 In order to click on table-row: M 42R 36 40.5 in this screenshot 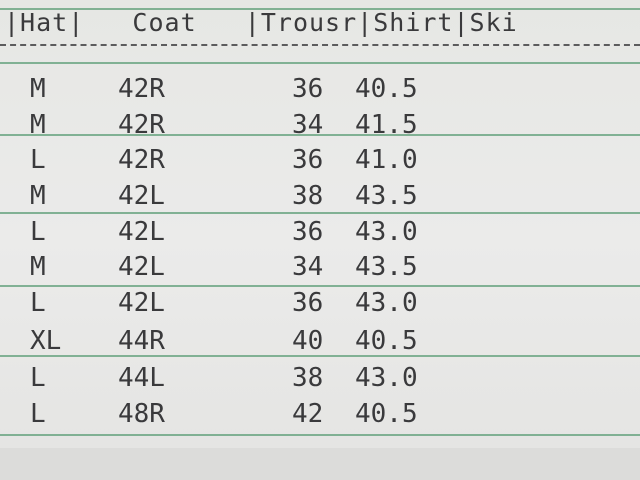, I will do `click(320, 91)`.